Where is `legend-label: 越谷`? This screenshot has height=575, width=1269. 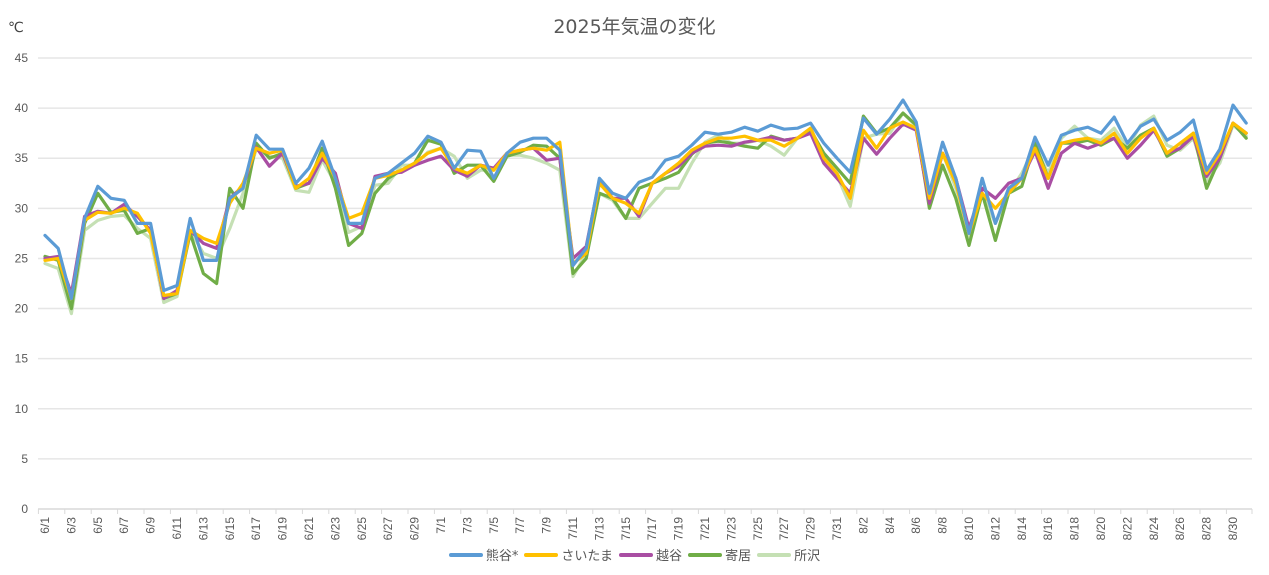
legend-label: 越谷 is located at coordinates (669, 556).